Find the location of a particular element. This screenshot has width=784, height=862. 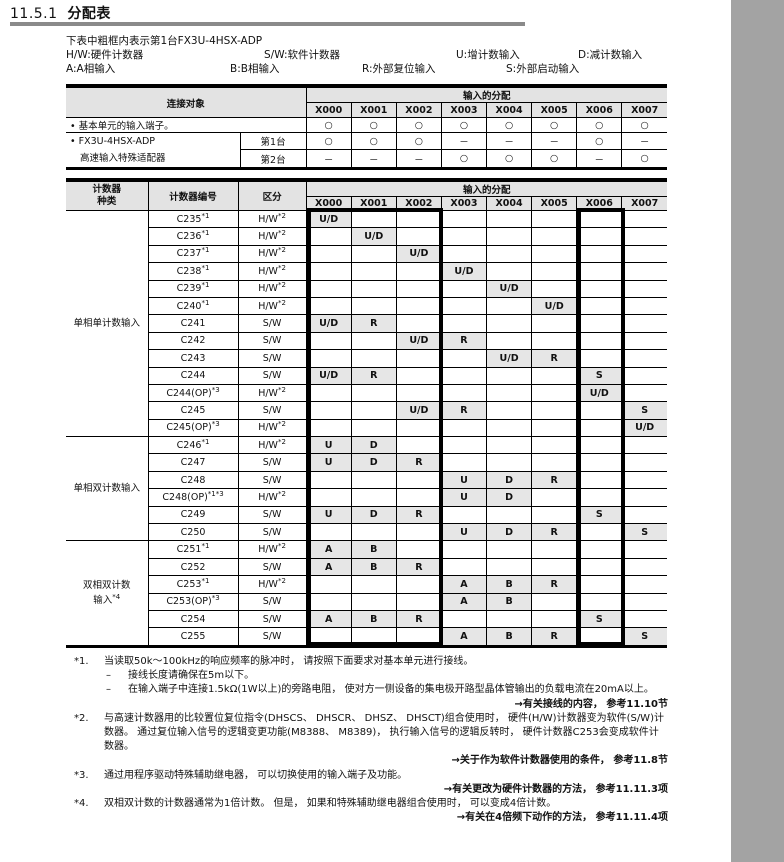

counter-number-label: C255 is located at coordinates (193, 637).